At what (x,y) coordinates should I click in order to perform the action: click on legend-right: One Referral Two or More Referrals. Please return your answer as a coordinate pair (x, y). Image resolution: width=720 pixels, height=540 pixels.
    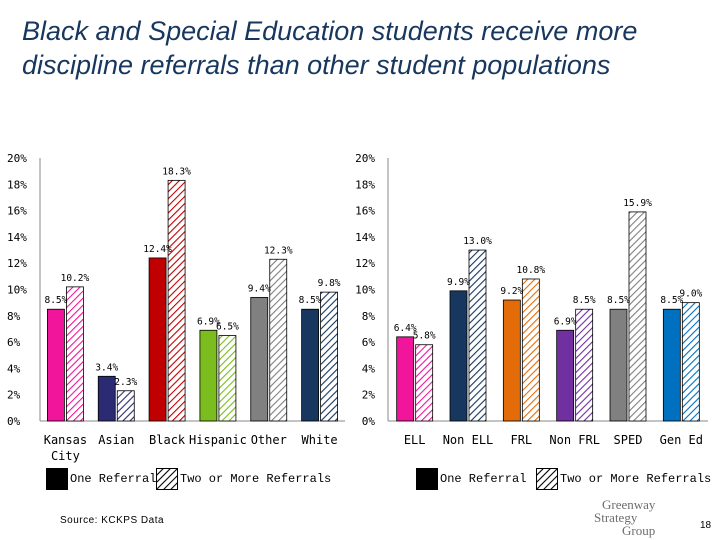
    Looking at the image, I should click on (566, 482).